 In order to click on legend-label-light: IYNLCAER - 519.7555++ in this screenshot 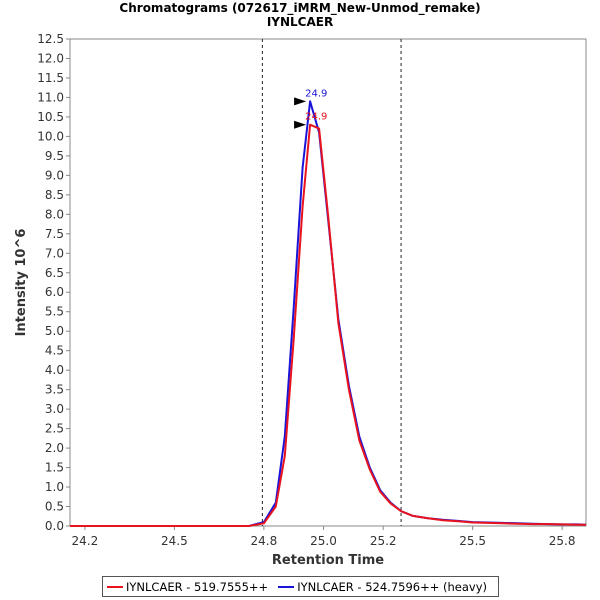, I will do `click(197, 586)`.